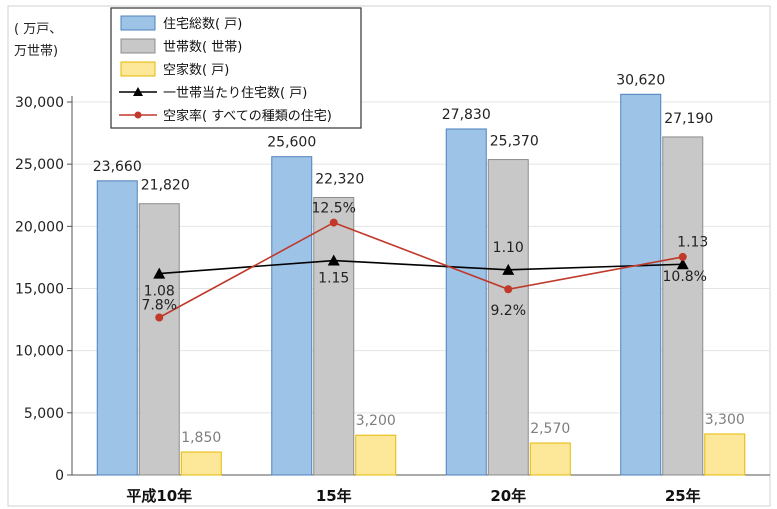 This screenshot has height=509, width=777. I want to click on y-tick-label: 5,000, so click(44, 414).